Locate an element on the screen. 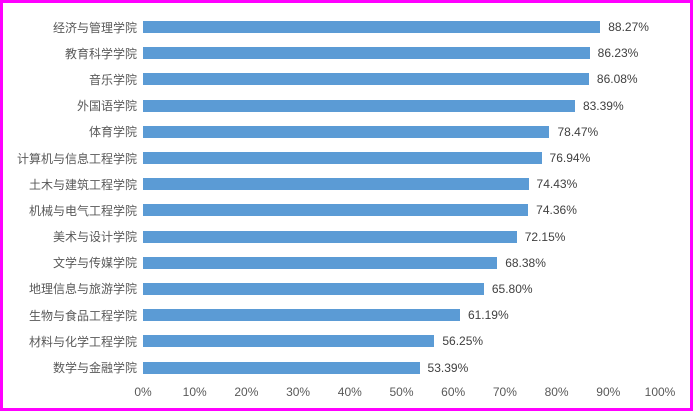  value-label: 83.39% is located at coordinates (603, 105).